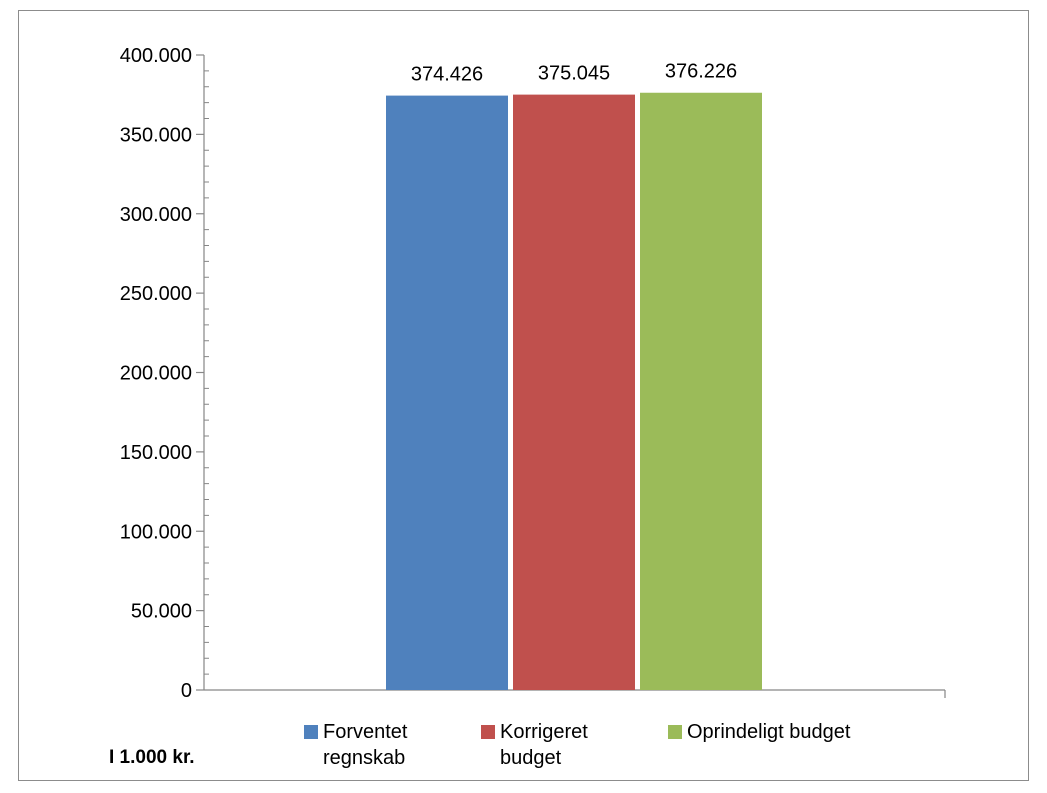 This screenshot has height=793, width=1047. What do you see at coordinates (575, 693) in the screenshot?
I see `x-axis` at bounding box center [575, 693].